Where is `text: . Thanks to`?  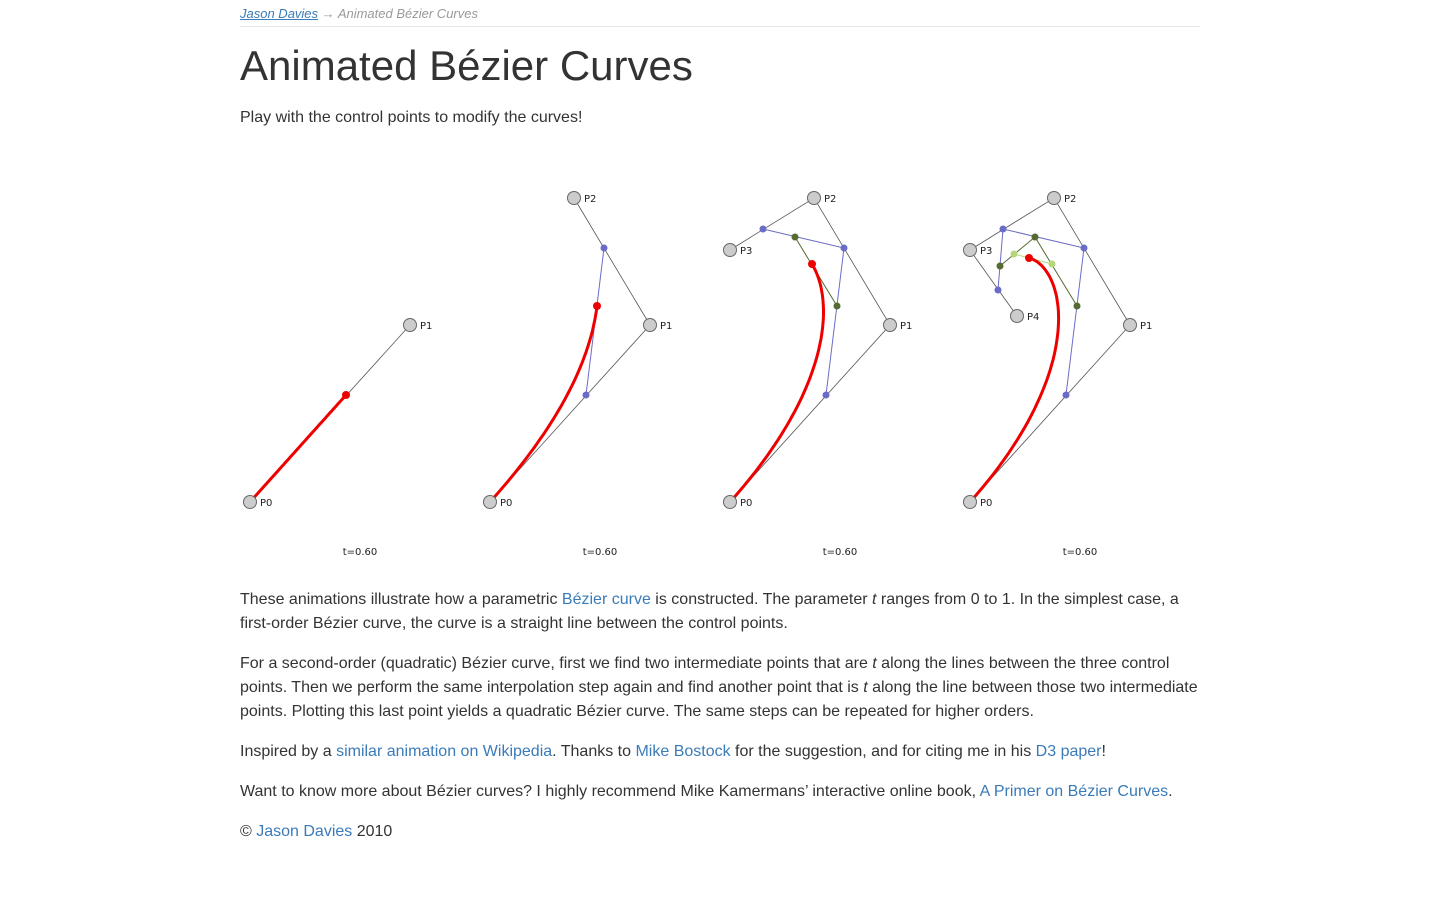
text: . Thanks to is located at coordinates (594, 751).